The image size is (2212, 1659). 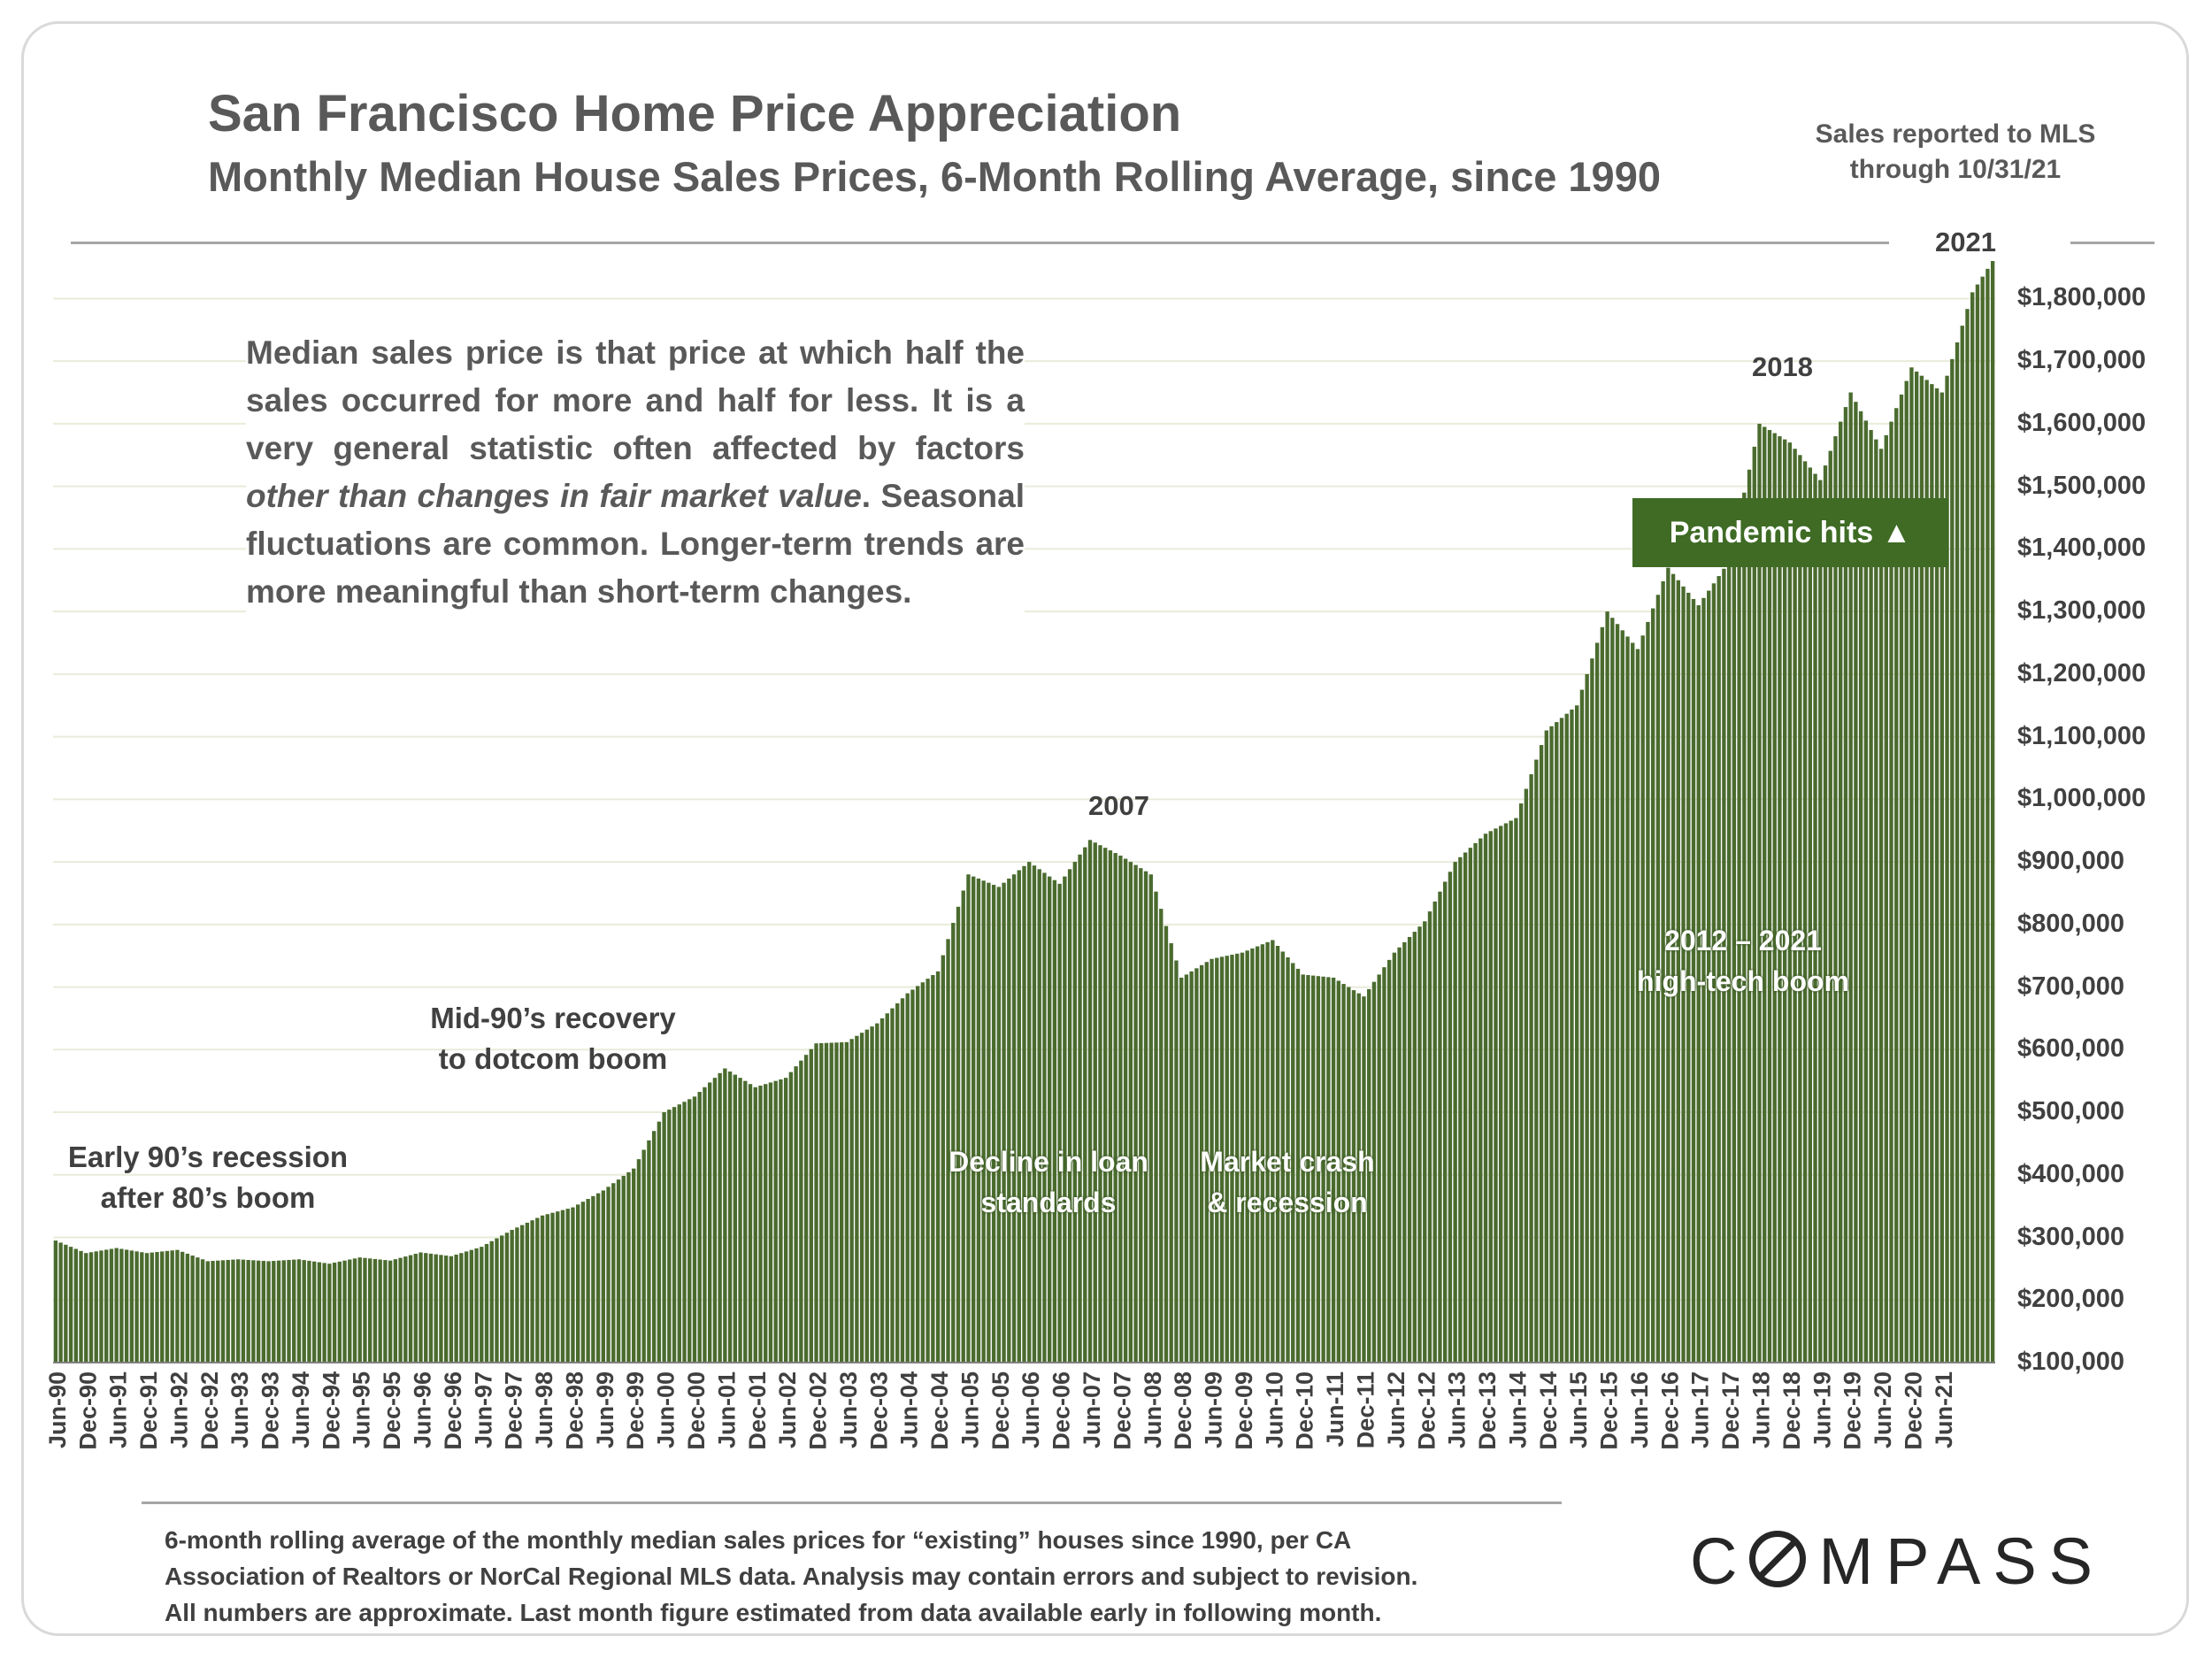 What do you see at coordinates (940, 1411) in the screenshot?
I see `x-tick-label: Dec-04` at bounding box center [940, 1411].